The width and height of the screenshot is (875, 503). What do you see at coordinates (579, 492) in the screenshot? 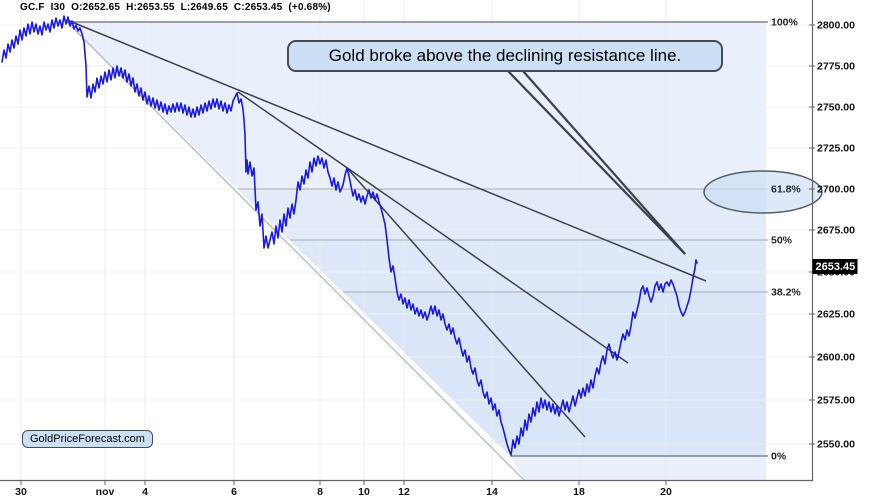
I see `date-axis-label: 18` at bounding box center [579, 492].